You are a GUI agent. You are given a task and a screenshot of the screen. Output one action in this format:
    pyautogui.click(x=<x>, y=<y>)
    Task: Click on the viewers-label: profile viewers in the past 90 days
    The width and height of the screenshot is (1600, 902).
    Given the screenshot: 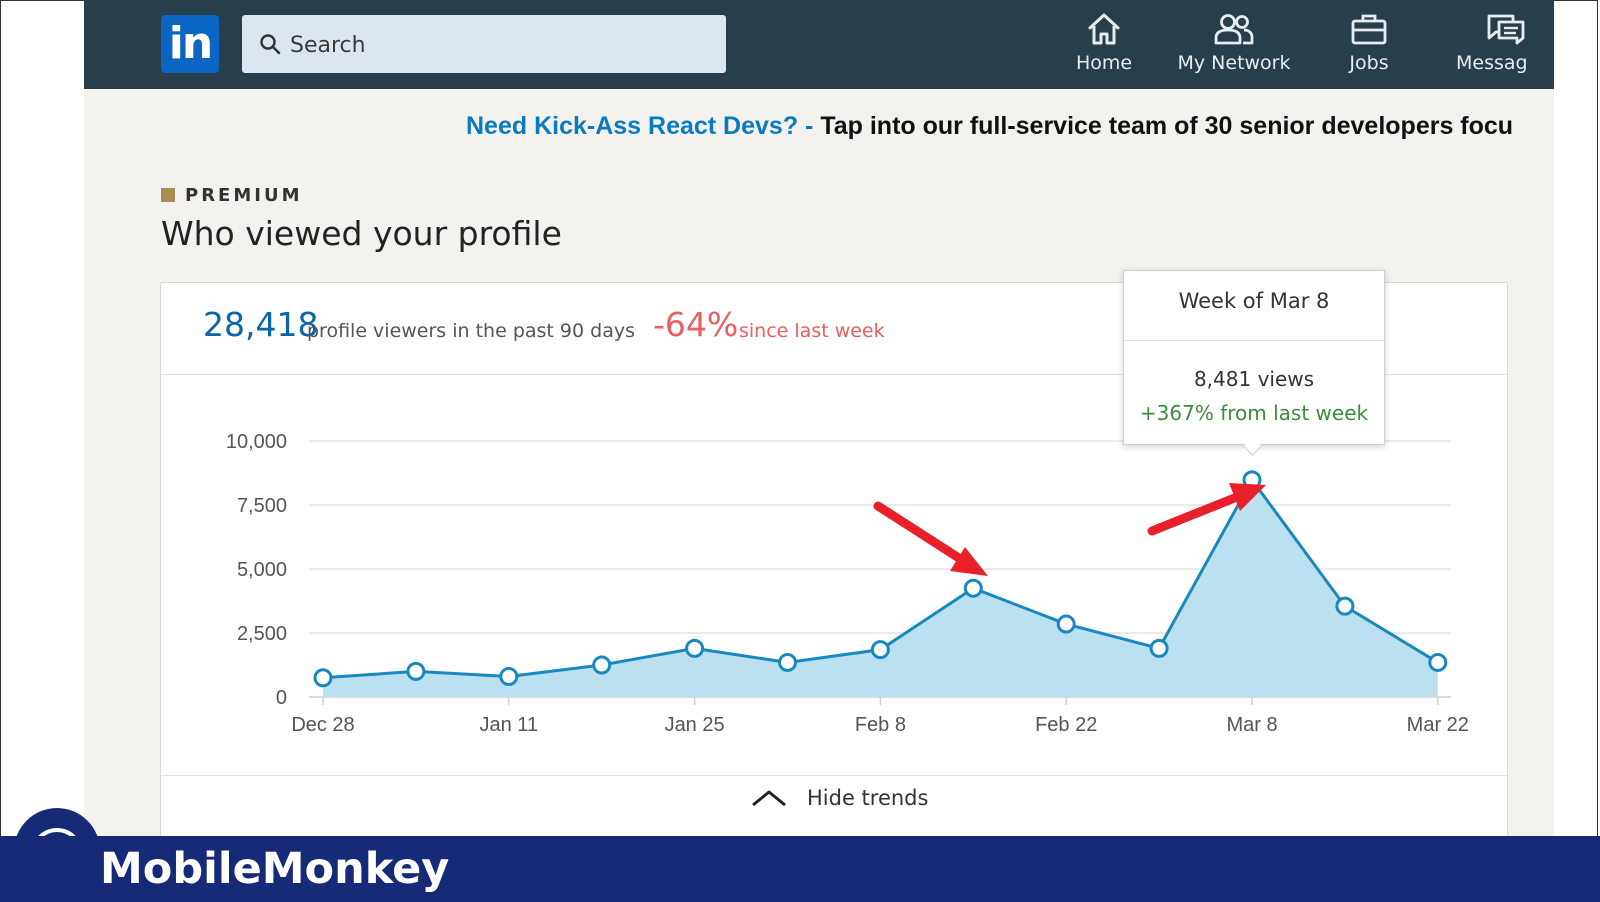 What is the action you would take?
    pyautogui.click(x=471, y=331)
    